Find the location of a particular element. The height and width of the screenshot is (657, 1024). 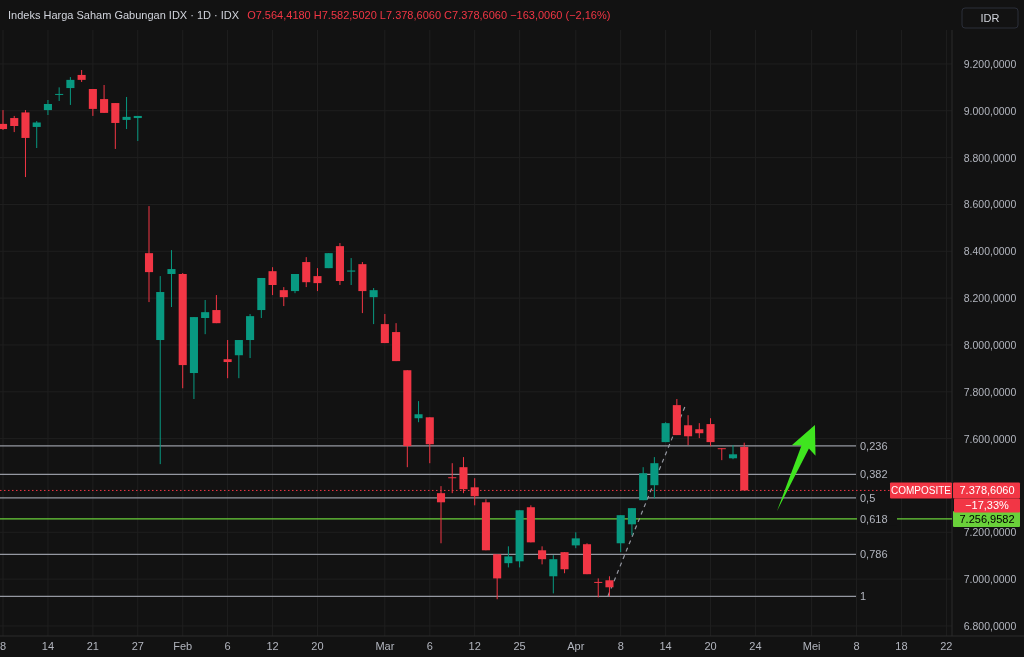

x-tick-label: 27 is located at coordinates (137, 646).